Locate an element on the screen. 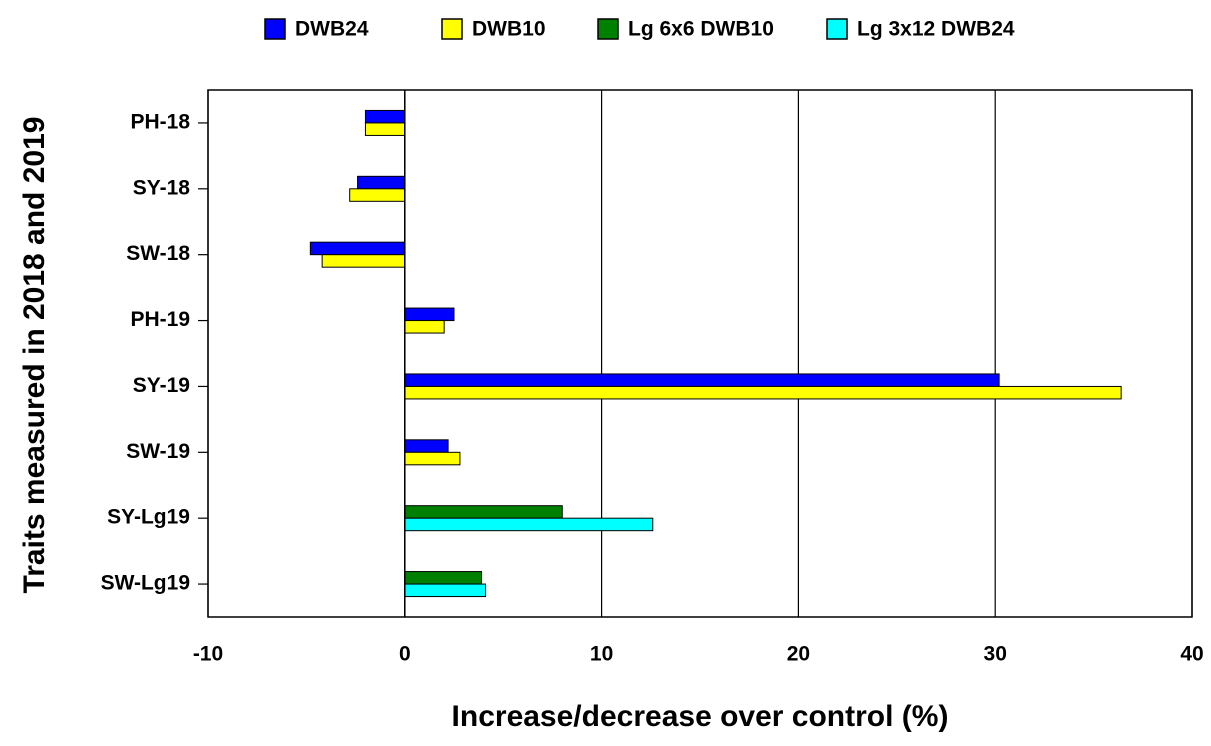 The image size is (1211, 746). y-tick-label: SW-Lg19 is located at coordinates (145, 583).